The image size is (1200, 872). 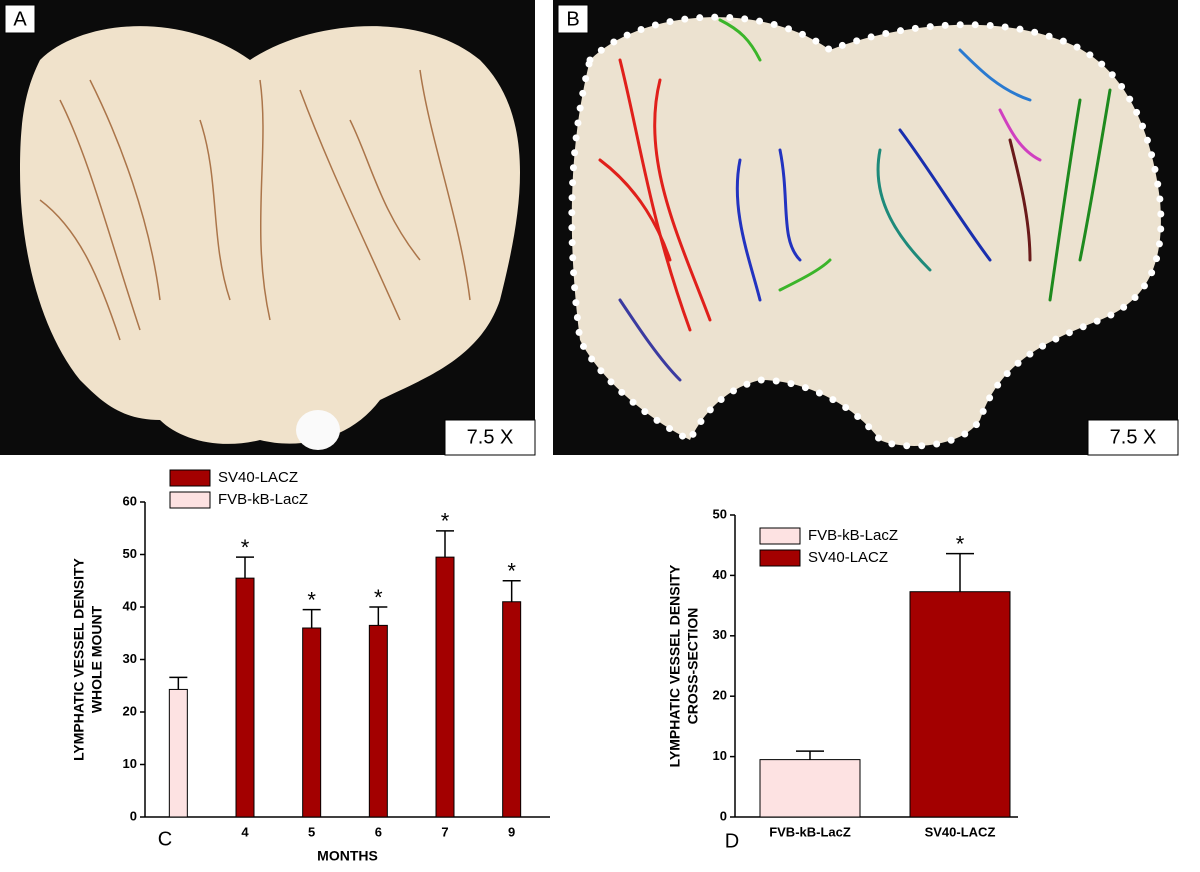 What do you see at coordinates (378, 831) in the screenshot?
I see `x-tick-label: 6` at bounding box center [378, 831].